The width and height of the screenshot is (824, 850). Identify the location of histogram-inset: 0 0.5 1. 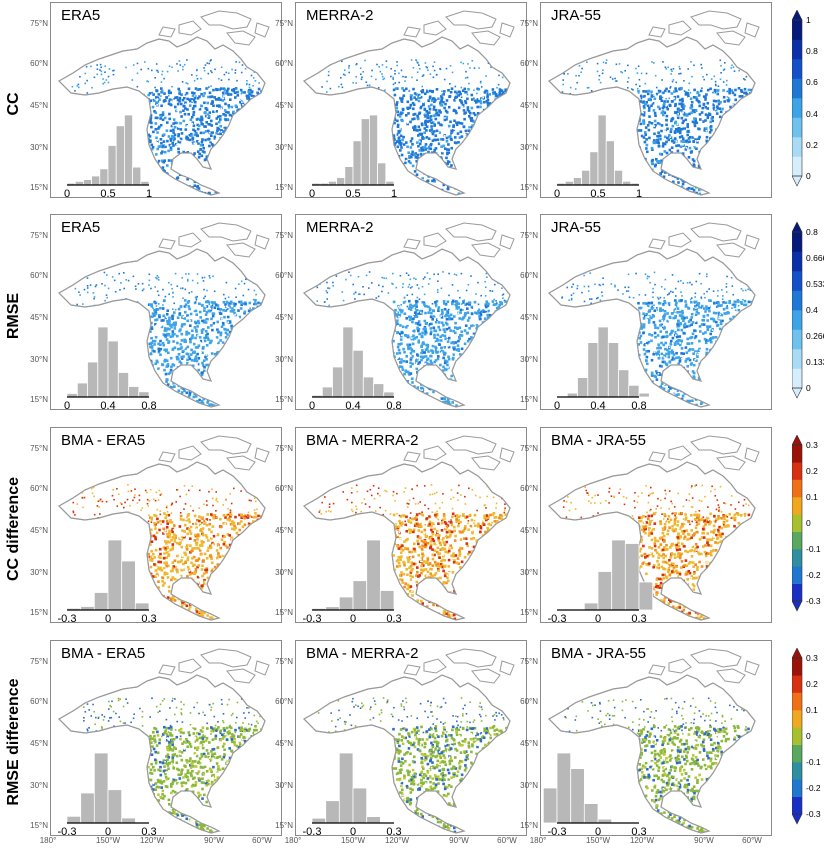
(598, 155).